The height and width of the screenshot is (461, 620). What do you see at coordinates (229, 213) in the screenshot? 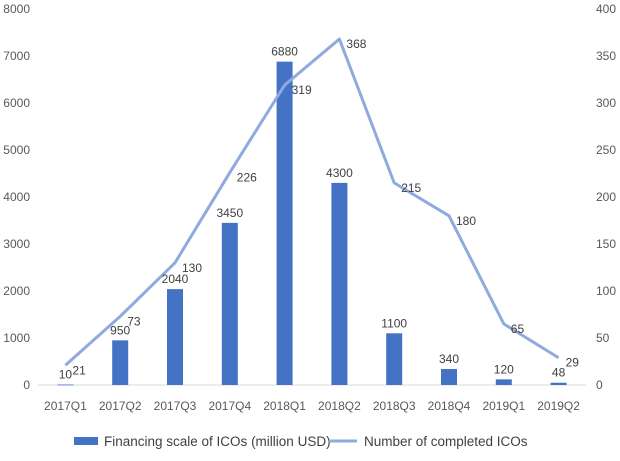
I see `bar-data-label: 3450` at bounding box center [229, 213].